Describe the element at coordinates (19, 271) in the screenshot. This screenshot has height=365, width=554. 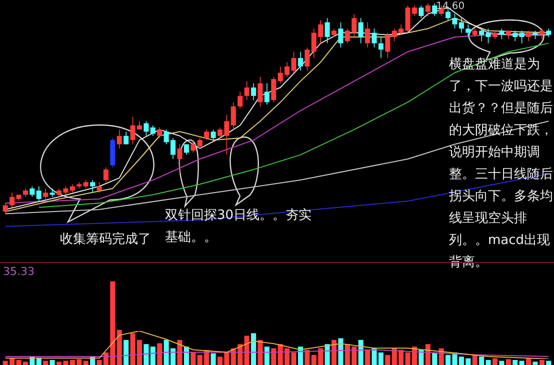
I see `text: 35.33` at that location.